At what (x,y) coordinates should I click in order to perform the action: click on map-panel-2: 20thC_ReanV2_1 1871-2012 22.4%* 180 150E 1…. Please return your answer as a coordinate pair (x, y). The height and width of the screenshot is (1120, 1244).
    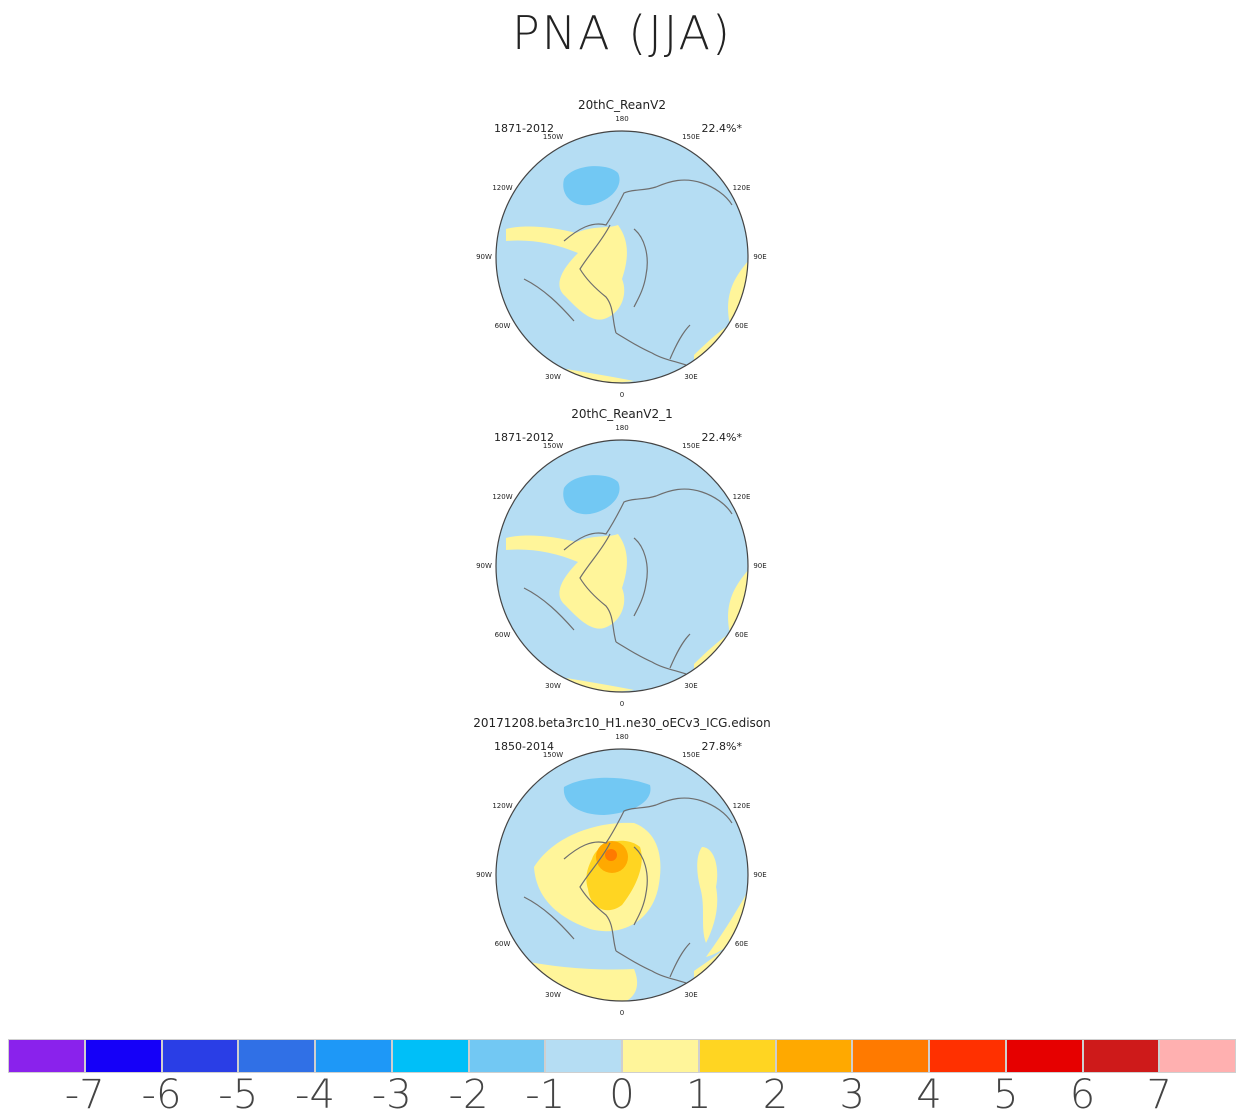
    Looking at the image, I should click on (622, 557).